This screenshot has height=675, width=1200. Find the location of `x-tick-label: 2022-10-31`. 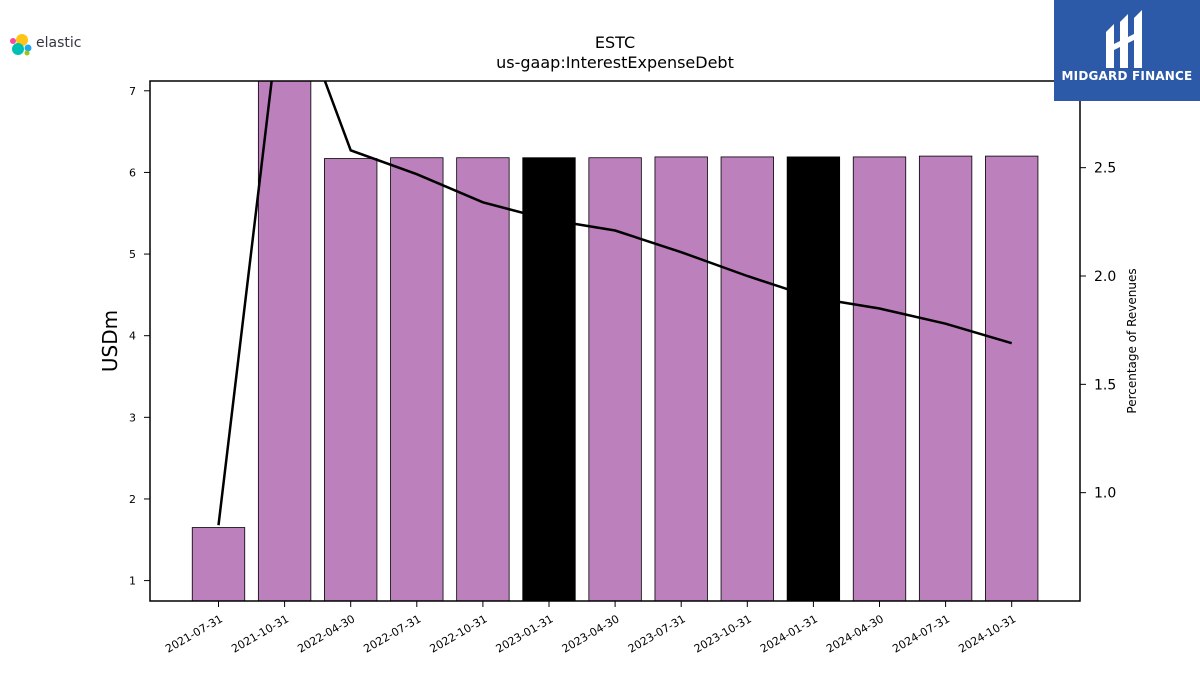

x-tick-label: 2022-10-31 is located at coordinates (459, 633).